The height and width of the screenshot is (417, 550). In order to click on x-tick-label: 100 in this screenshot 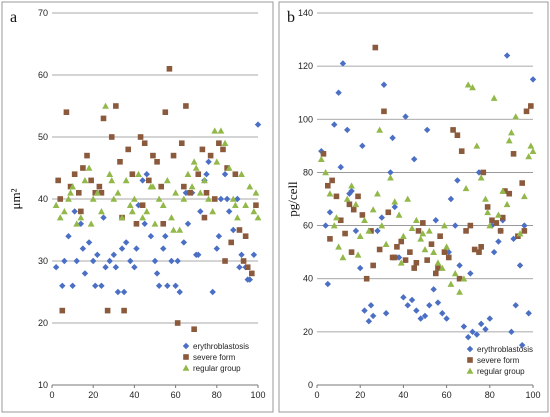, I will do `click(532, 395)`.